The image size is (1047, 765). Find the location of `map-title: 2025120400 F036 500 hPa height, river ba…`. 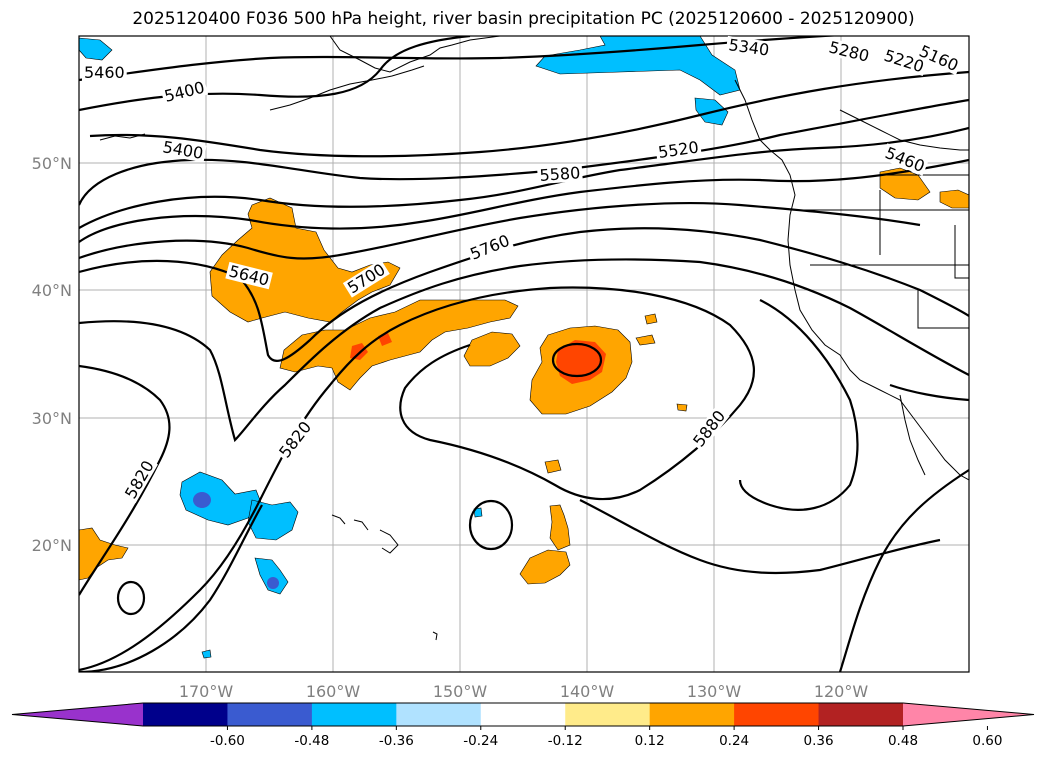

map-title: 2025120400 F036 500 hPa height, river ba… is located at coordinates (523, 19).